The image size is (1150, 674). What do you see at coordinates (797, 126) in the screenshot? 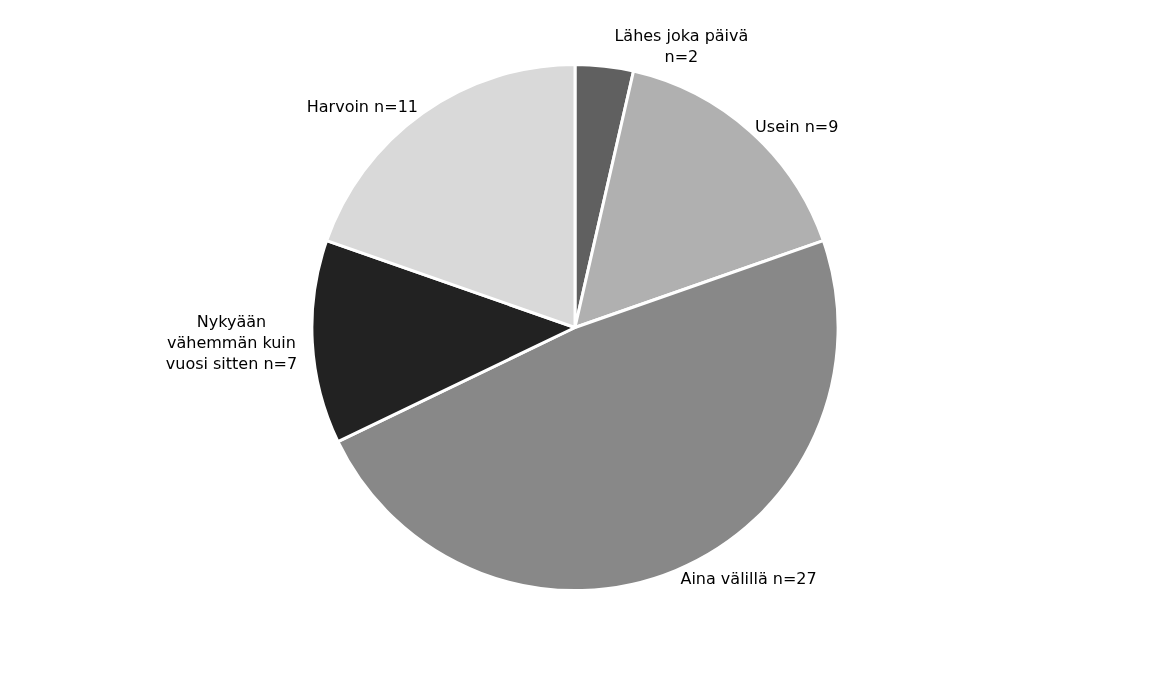
I see `slice-label: Usein n=9` at bounding box center [797, 126].